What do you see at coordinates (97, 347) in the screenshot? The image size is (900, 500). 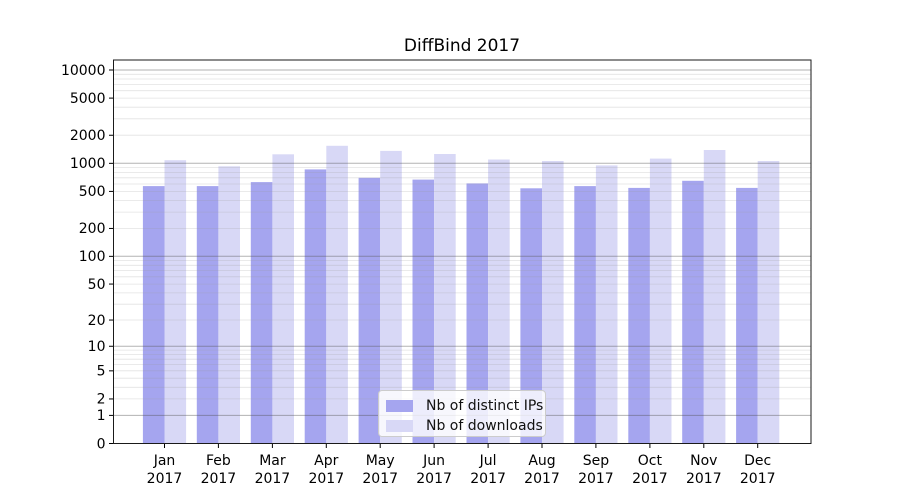 I see `y-tick-label-10: 10` at bounding box center [97, 347].